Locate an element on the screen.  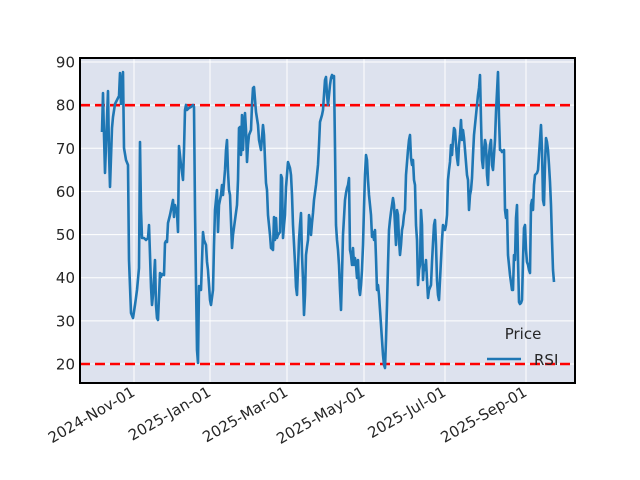
y-tick-label: 50 is located at coordinates (65, 235).